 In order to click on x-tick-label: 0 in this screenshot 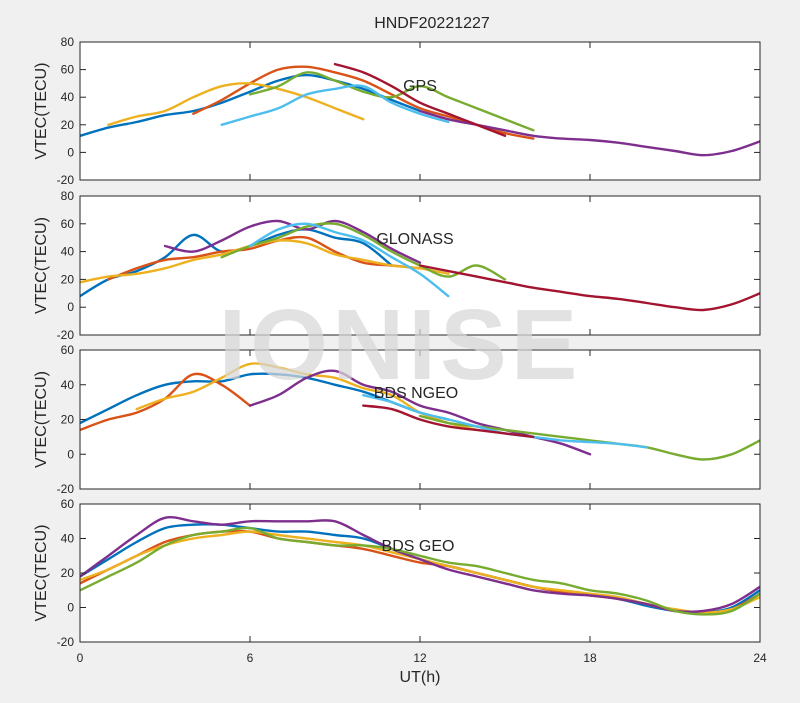, I will do `click(80, 658)`.